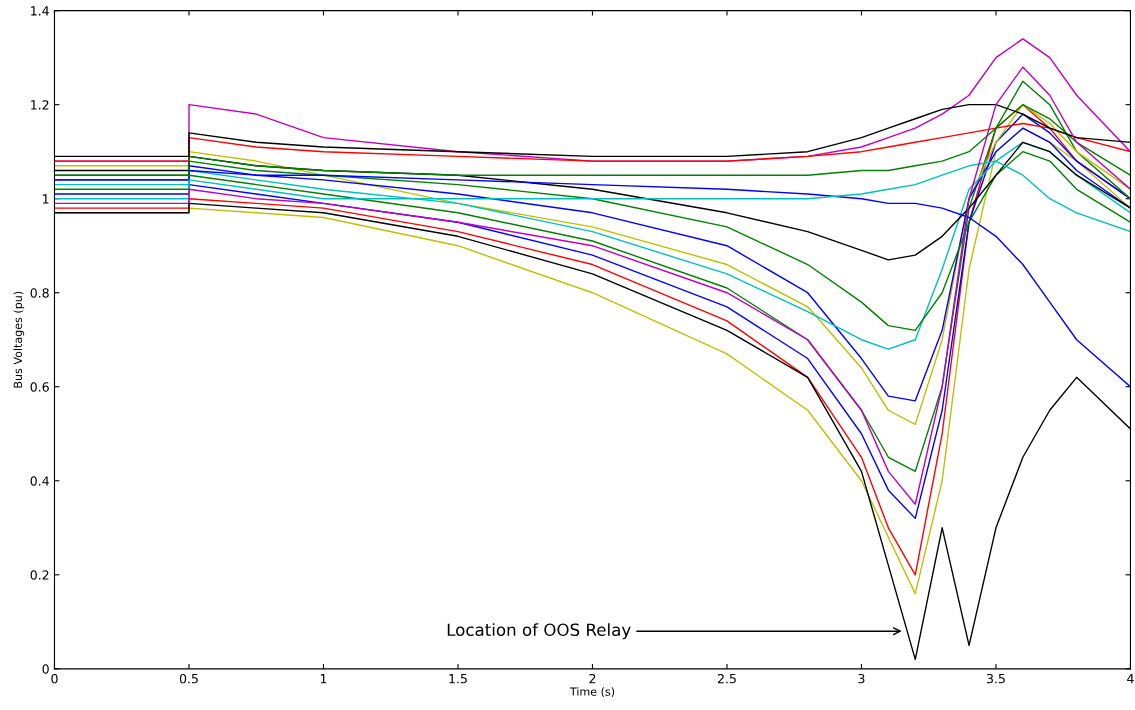 The height and width of the screenshot is (710, 1135). What do you see at coordinates (54, 678) in the screenshot?
I see `x-tick-label: 0` at bounding box center [54, 678].